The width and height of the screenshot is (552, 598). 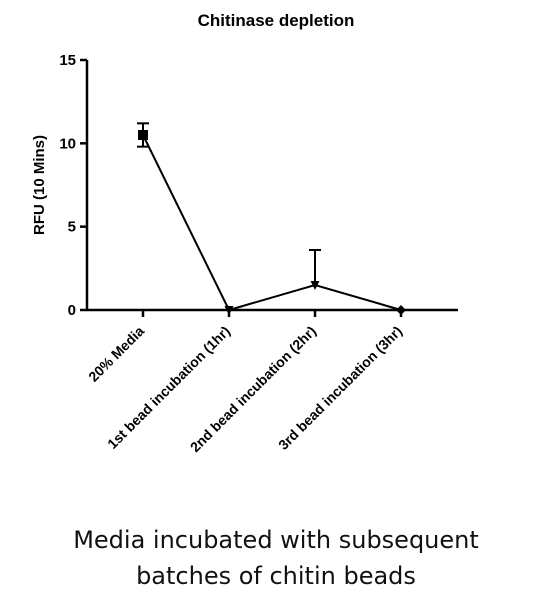 I want to click on y-ticks: 0 5 10 15, so click(x=73, y=185).